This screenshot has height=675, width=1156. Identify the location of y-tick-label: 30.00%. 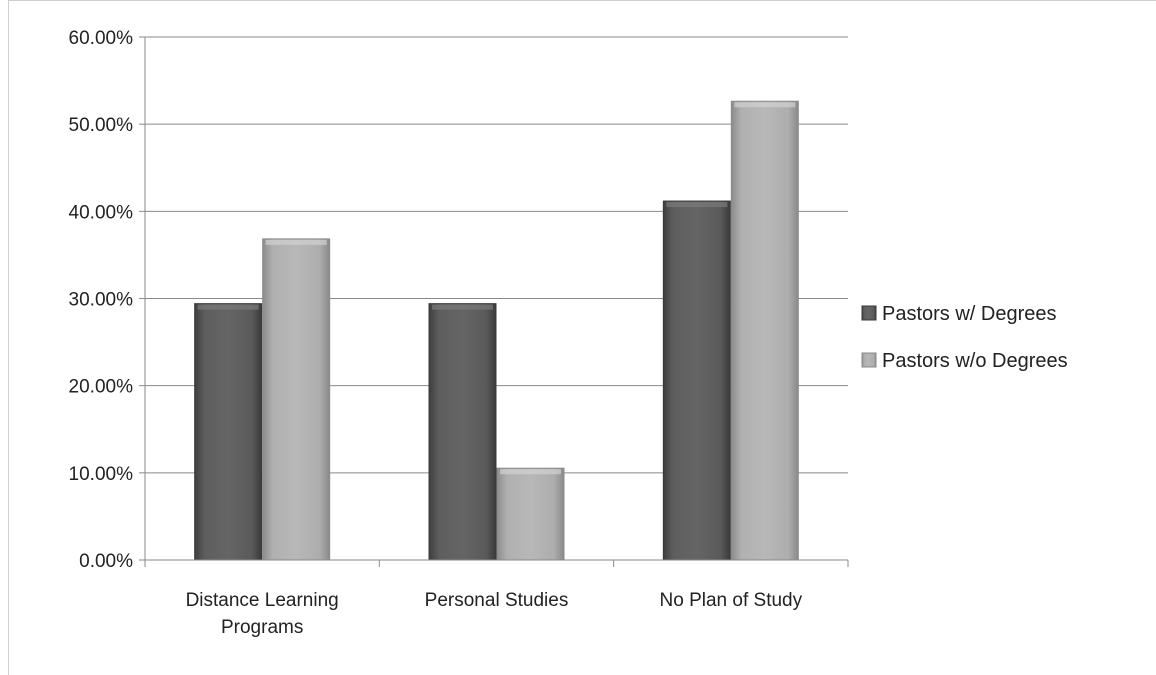
(101, 300).